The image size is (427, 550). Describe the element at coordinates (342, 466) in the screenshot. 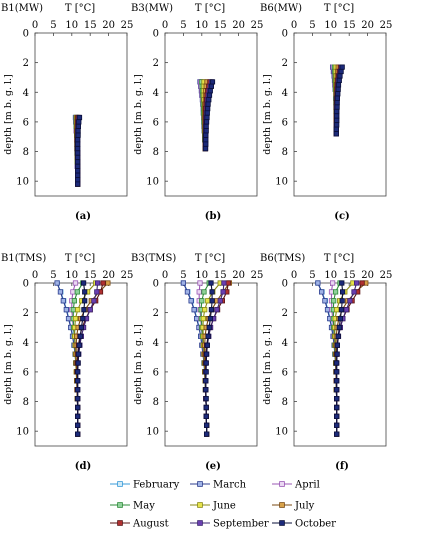

I see `panel-label: (f)` at that location.